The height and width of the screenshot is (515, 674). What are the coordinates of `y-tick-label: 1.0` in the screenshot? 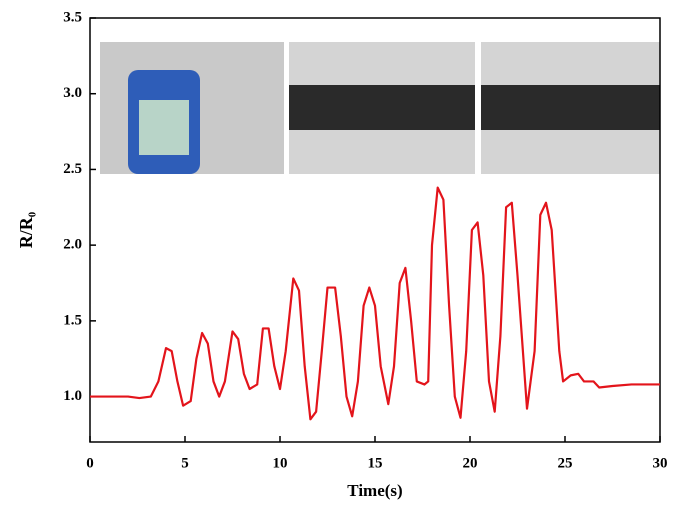 It's located at (72, 396).